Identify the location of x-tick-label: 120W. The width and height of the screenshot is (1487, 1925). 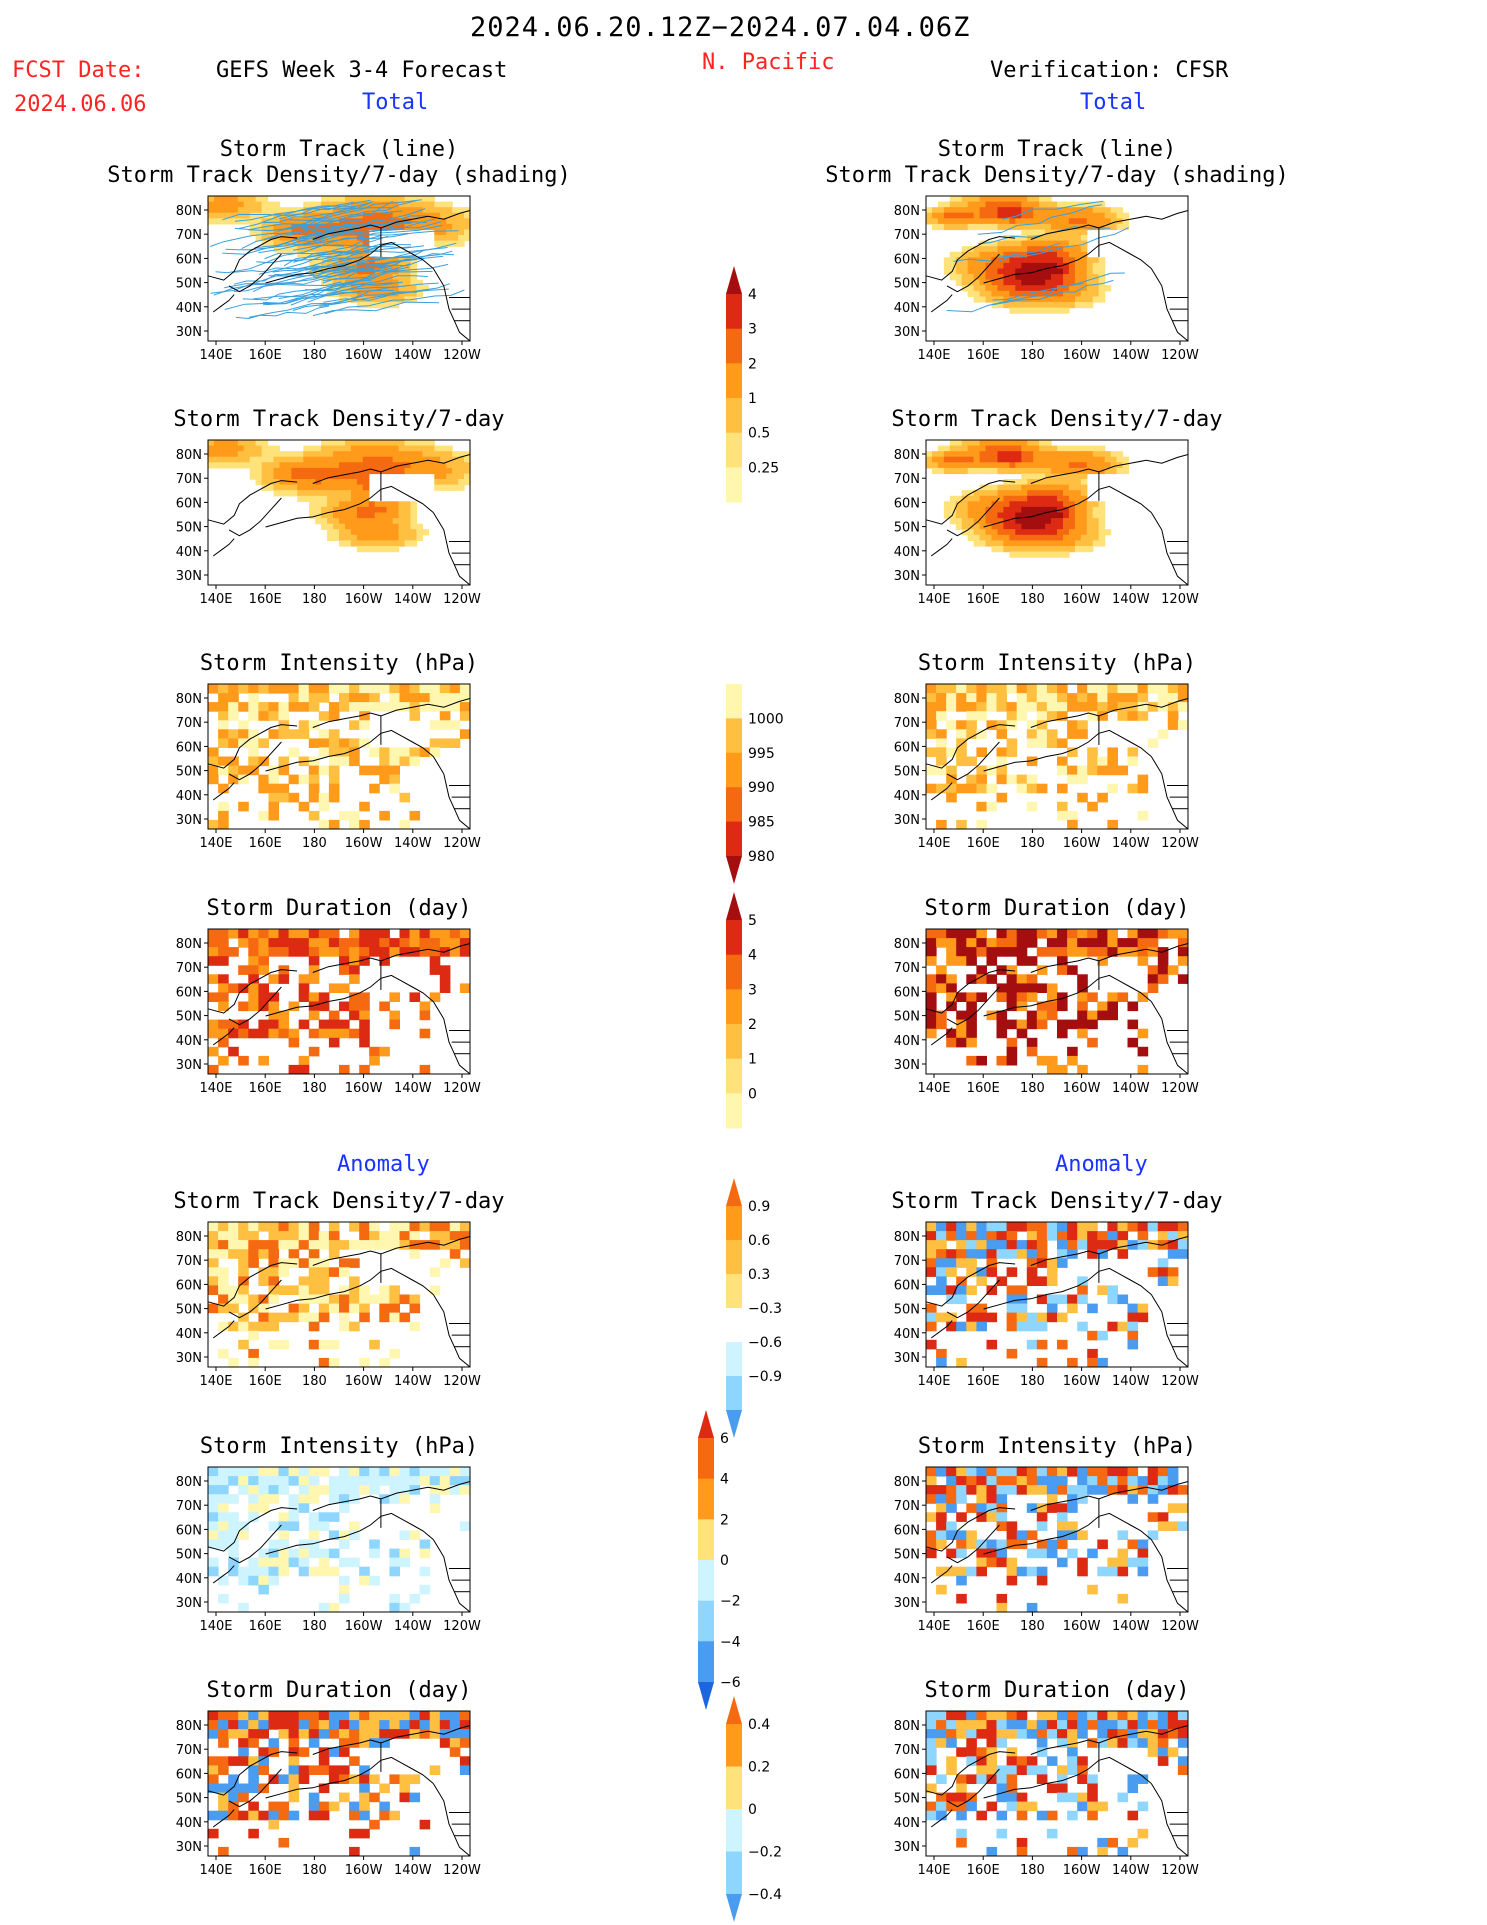
(1180, 1381).